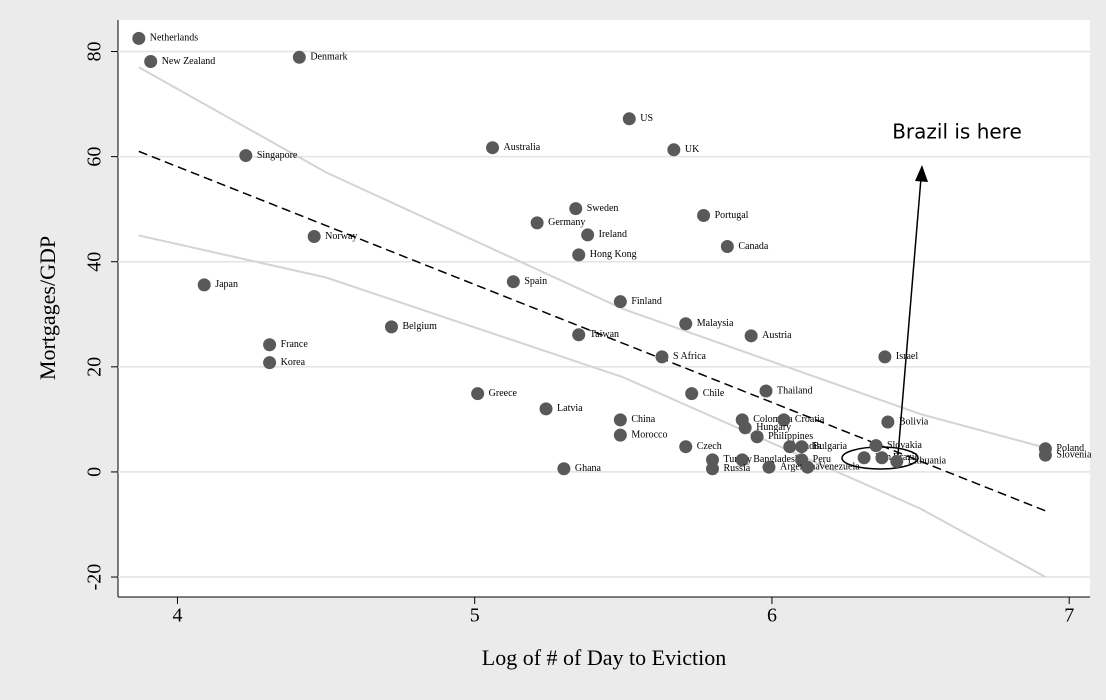  Describe the element at coordinates (328, 57) in the screenshot. I see `point-label: Denmark` at that location.